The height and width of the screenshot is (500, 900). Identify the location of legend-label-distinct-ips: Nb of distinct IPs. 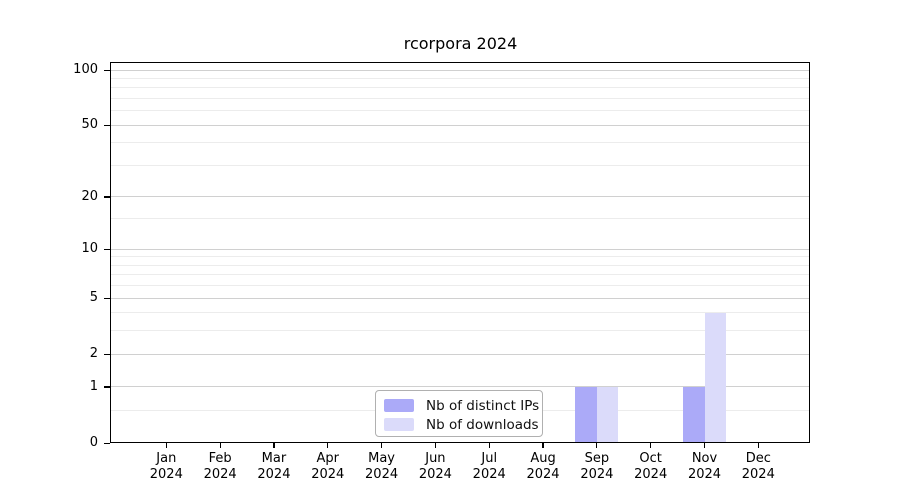
(483, 405).